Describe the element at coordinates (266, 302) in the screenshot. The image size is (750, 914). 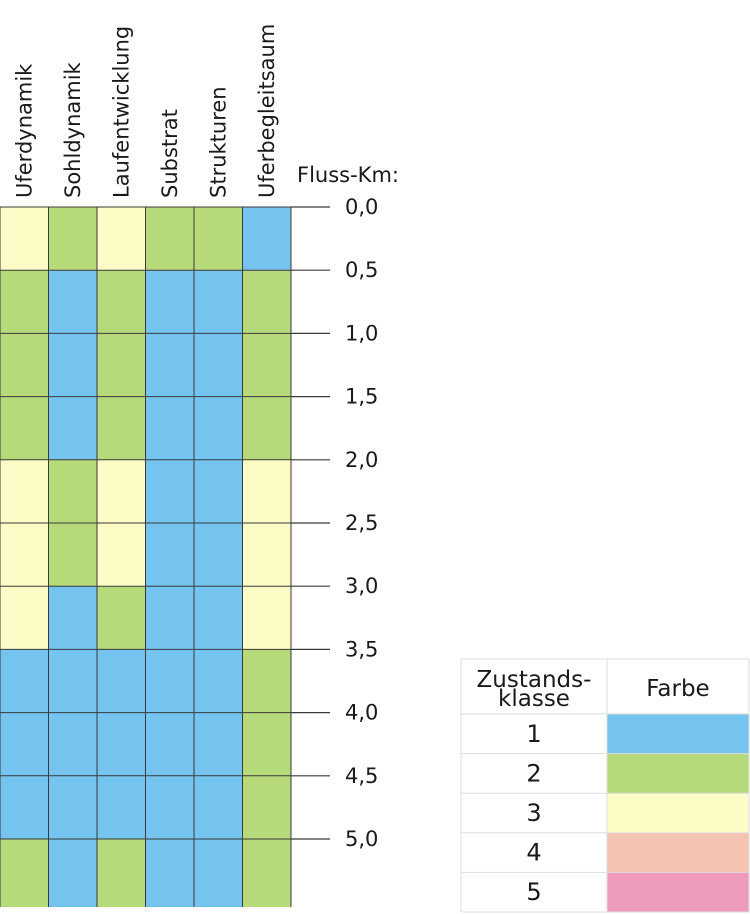
I see `cell-row1-uferbegleitsaum` at that location.